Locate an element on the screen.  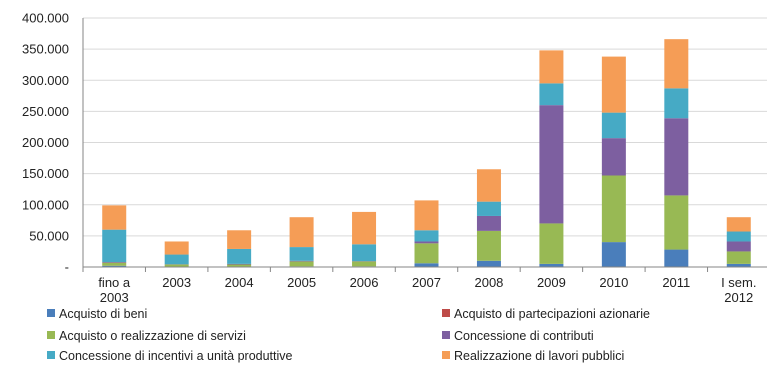
x-tick-label: 2004 is located at coordinates (239, 282).